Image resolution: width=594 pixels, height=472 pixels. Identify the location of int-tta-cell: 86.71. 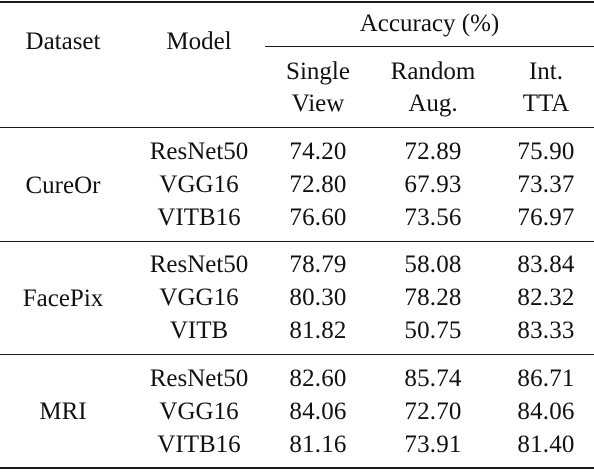
(546, 378).